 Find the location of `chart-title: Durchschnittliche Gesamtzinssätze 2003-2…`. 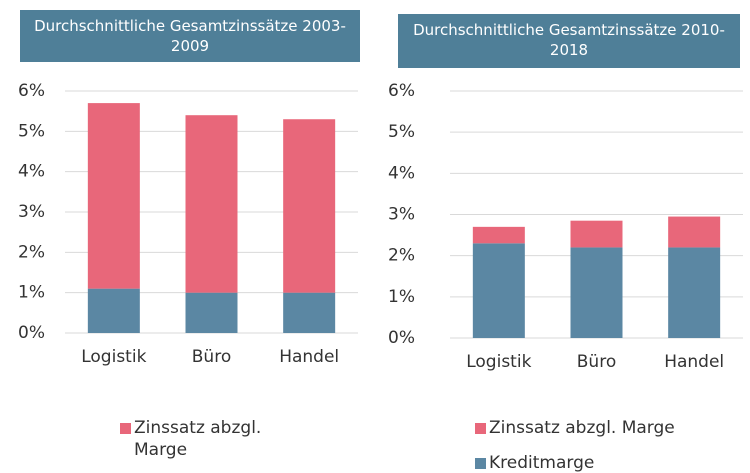

chart-title: Durchschnittliche Gesamtzinssätze 2003-2… is located at coordinates (190, 36).